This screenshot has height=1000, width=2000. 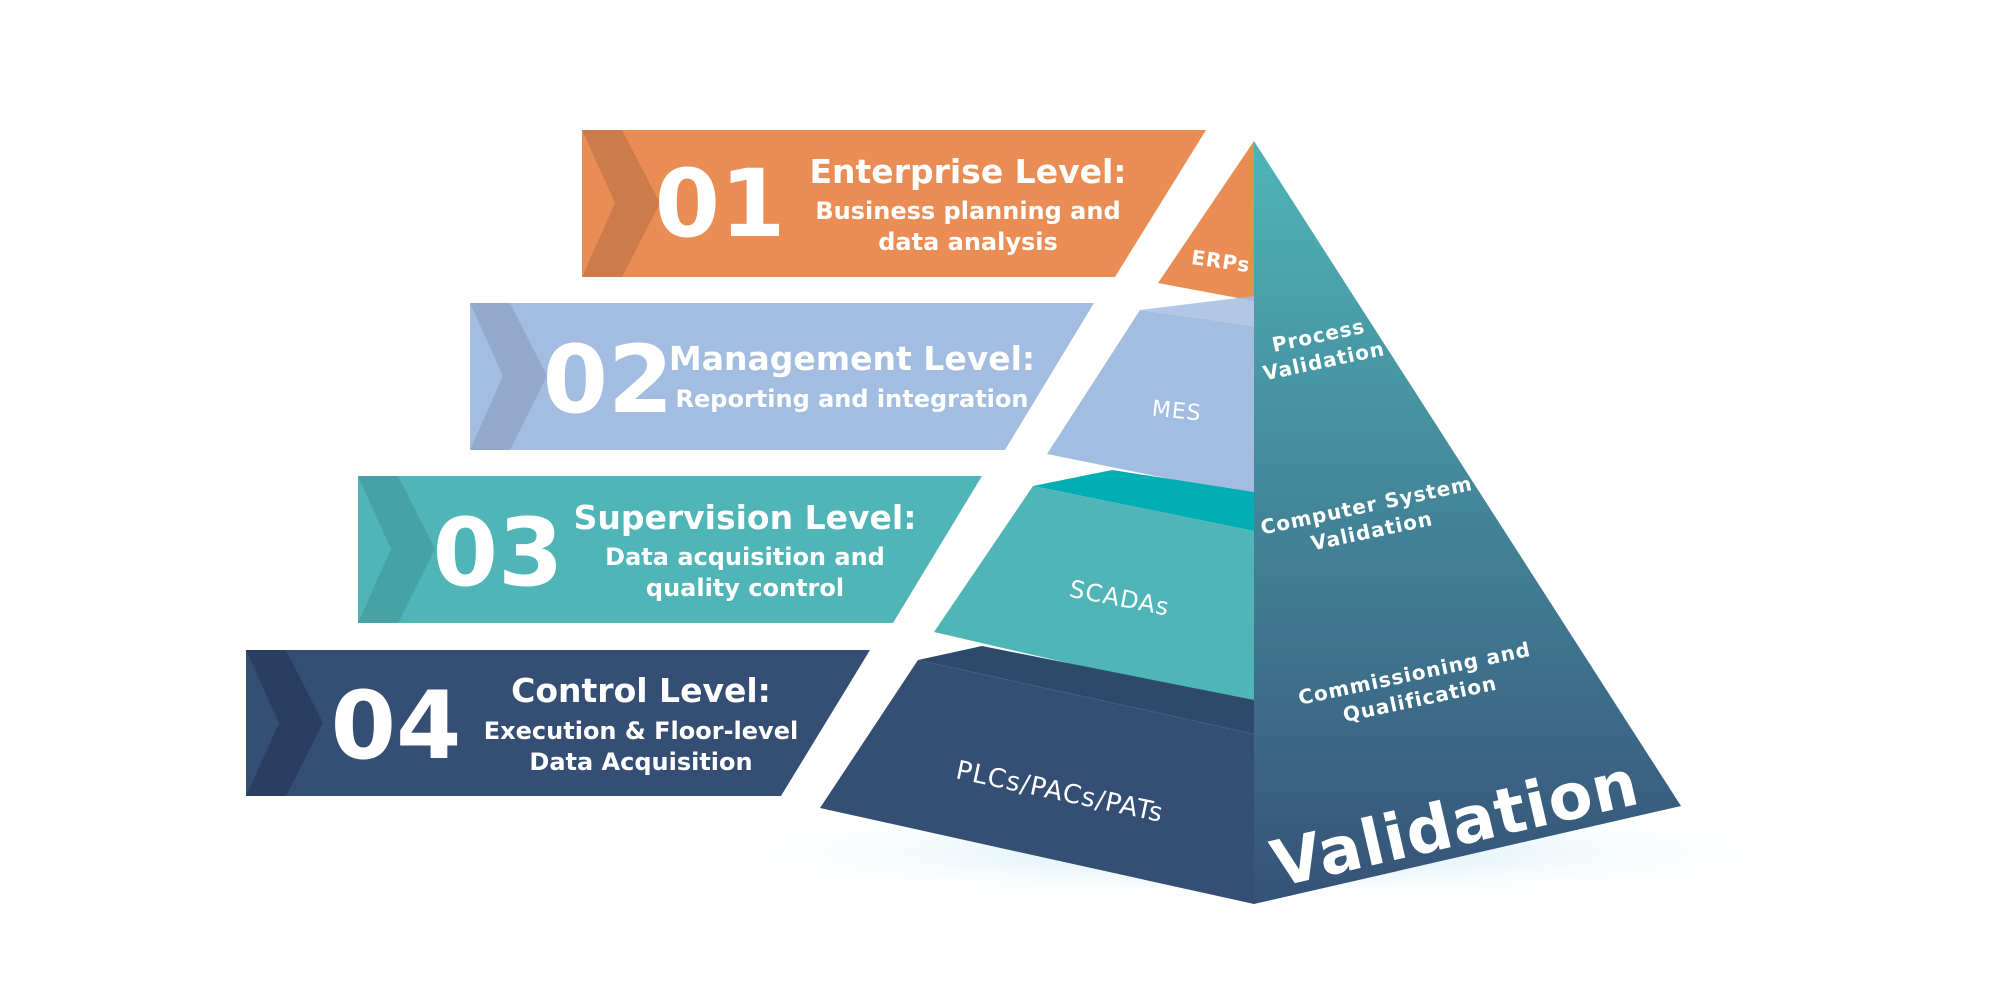 What do you see at coordinates (396, 726) in the screenshot?
I see `level-4-number: 04` at bounding box center [396, 726].